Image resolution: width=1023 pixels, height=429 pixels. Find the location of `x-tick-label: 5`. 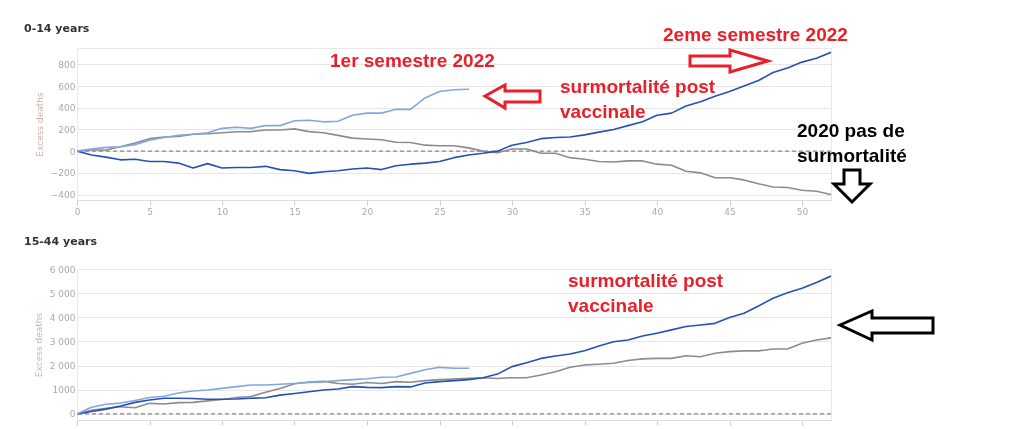

x-tick-label: 5 is located at coordinates (150, 211).